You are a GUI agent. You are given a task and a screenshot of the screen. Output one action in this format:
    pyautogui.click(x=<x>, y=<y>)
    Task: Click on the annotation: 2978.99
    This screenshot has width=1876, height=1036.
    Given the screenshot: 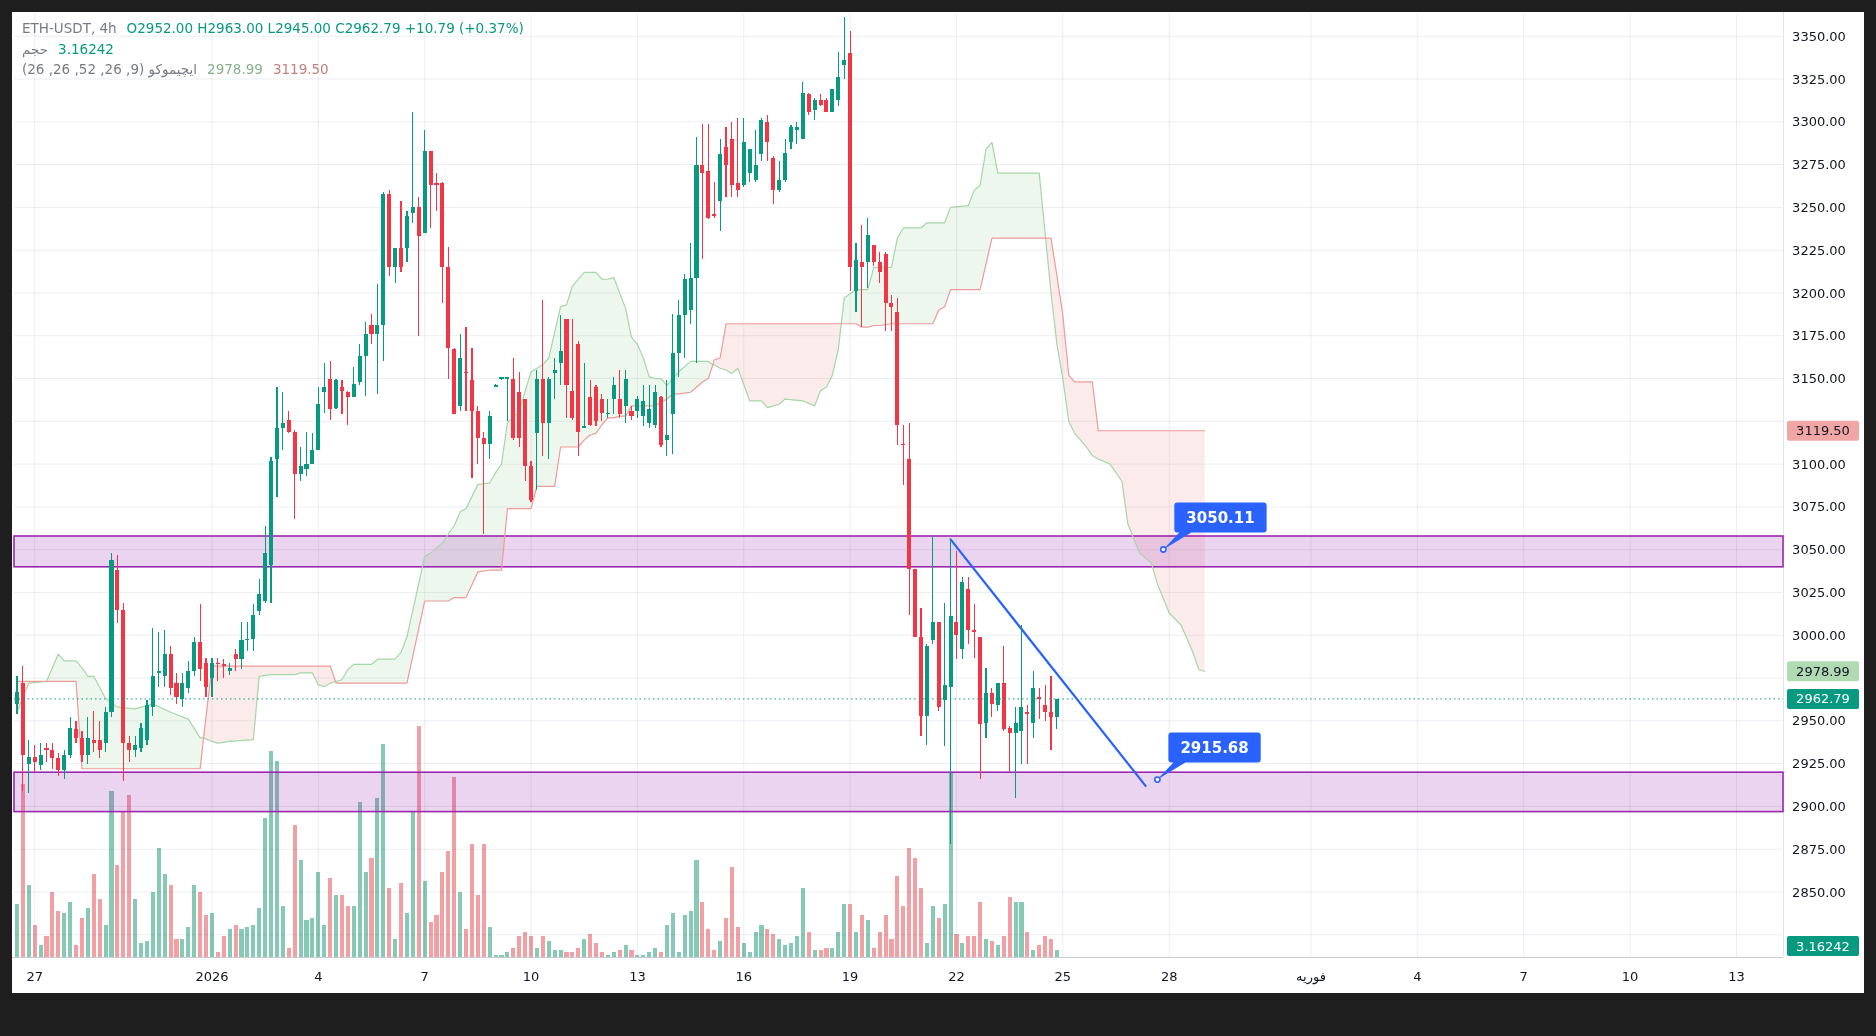 What is the action you would take?
    pyautogui.click(x=235, y=69)
    